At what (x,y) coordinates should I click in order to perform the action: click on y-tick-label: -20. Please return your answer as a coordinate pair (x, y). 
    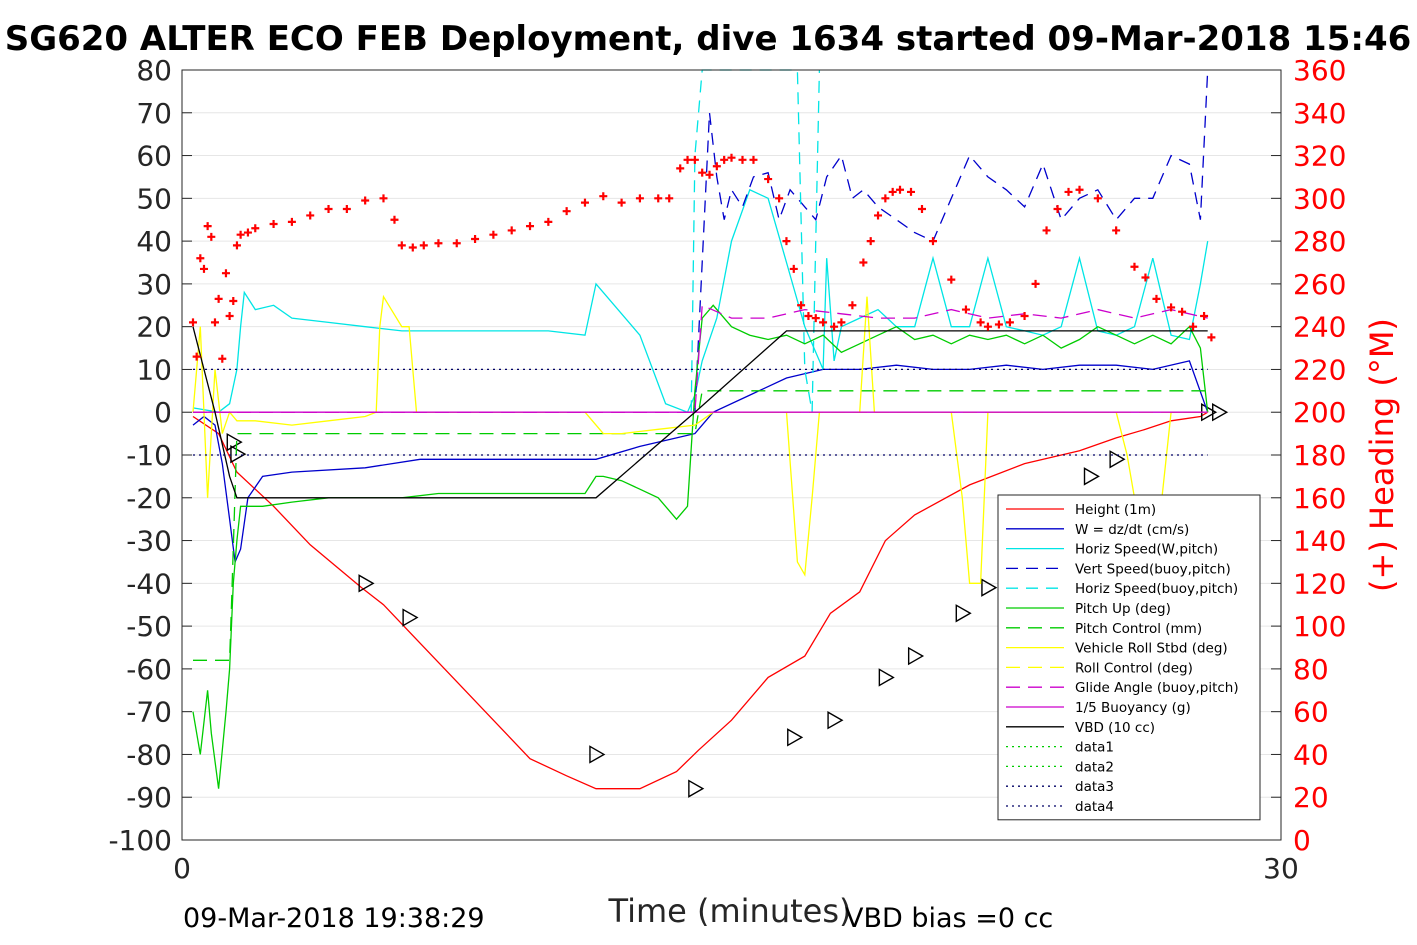
    Looking at the image, I should click on (149, 498).